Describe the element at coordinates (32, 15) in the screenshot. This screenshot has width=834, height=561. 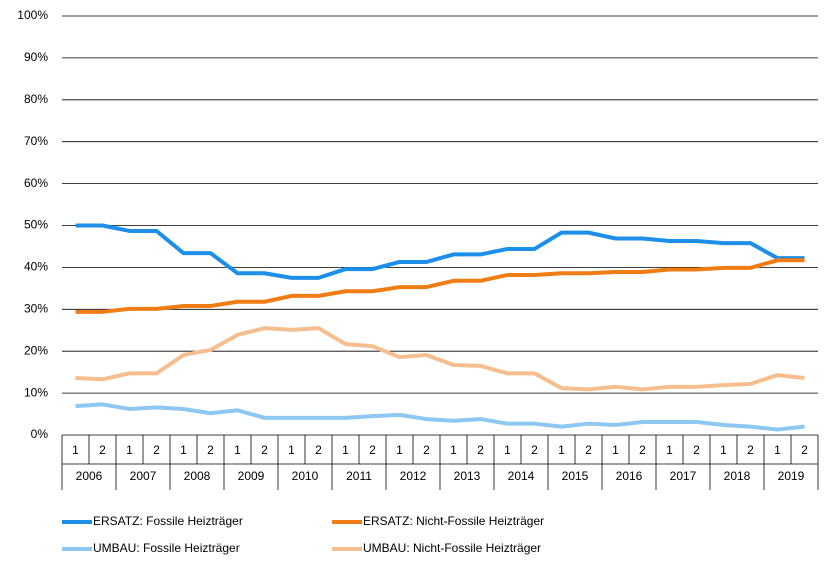
I see `y-tick-label: 100%` at that location.